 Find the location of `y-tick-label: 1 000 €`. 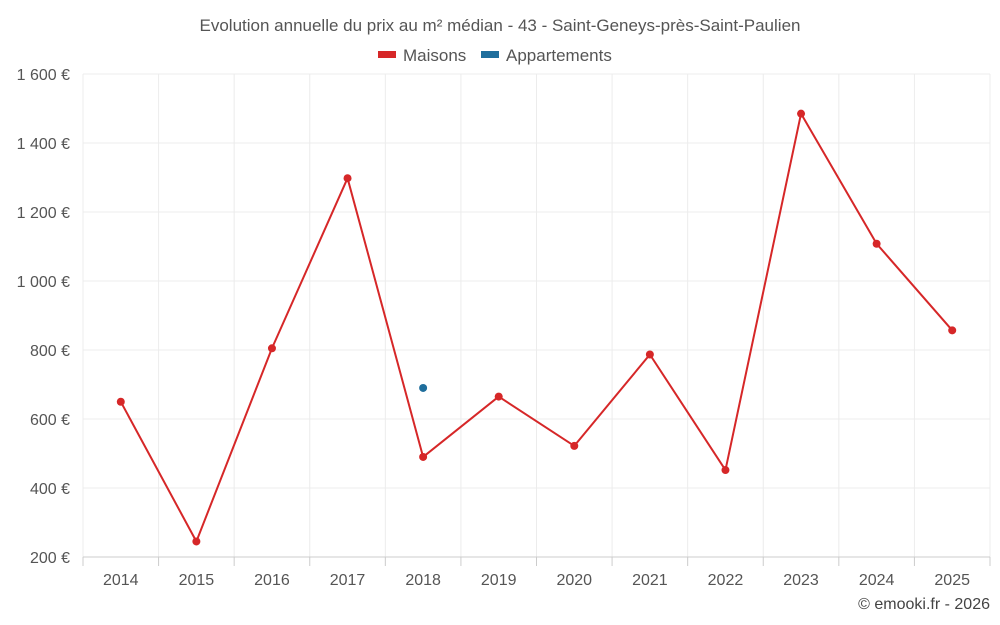

y-tick-label: 1 000 € is located at coordinates (43, 282).